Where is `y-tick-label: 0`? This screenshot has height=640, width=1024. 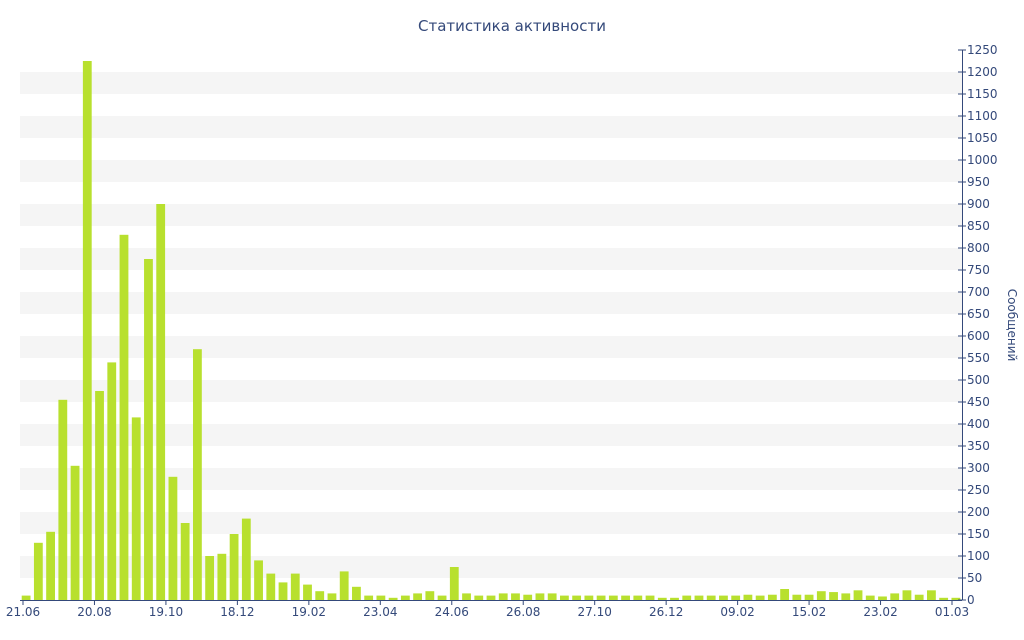
y-tick-label: 0 is located at coordinates (971, 600).